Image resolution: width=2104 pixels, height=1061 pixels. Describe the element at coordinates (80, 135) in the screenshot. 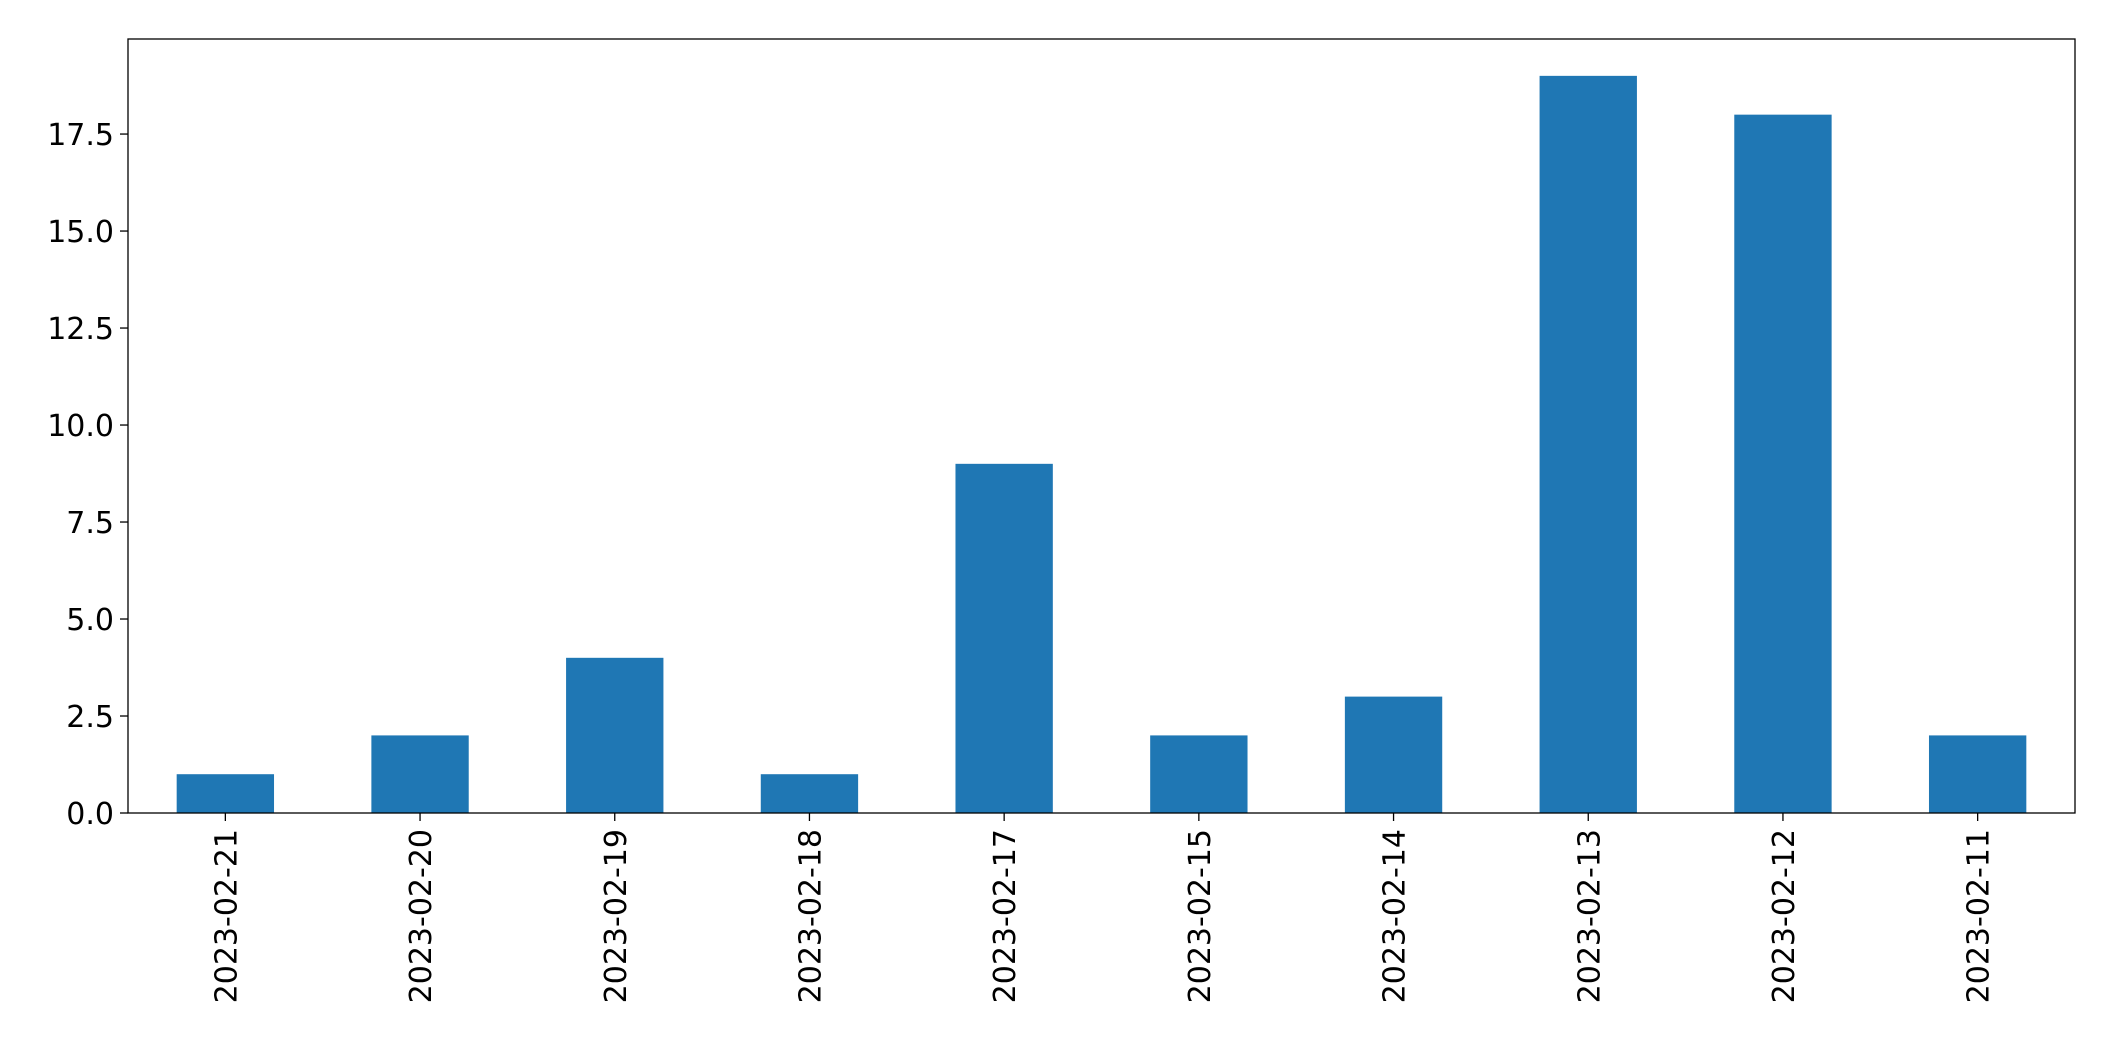

I see `y-tick-label: 17.5` at that location.